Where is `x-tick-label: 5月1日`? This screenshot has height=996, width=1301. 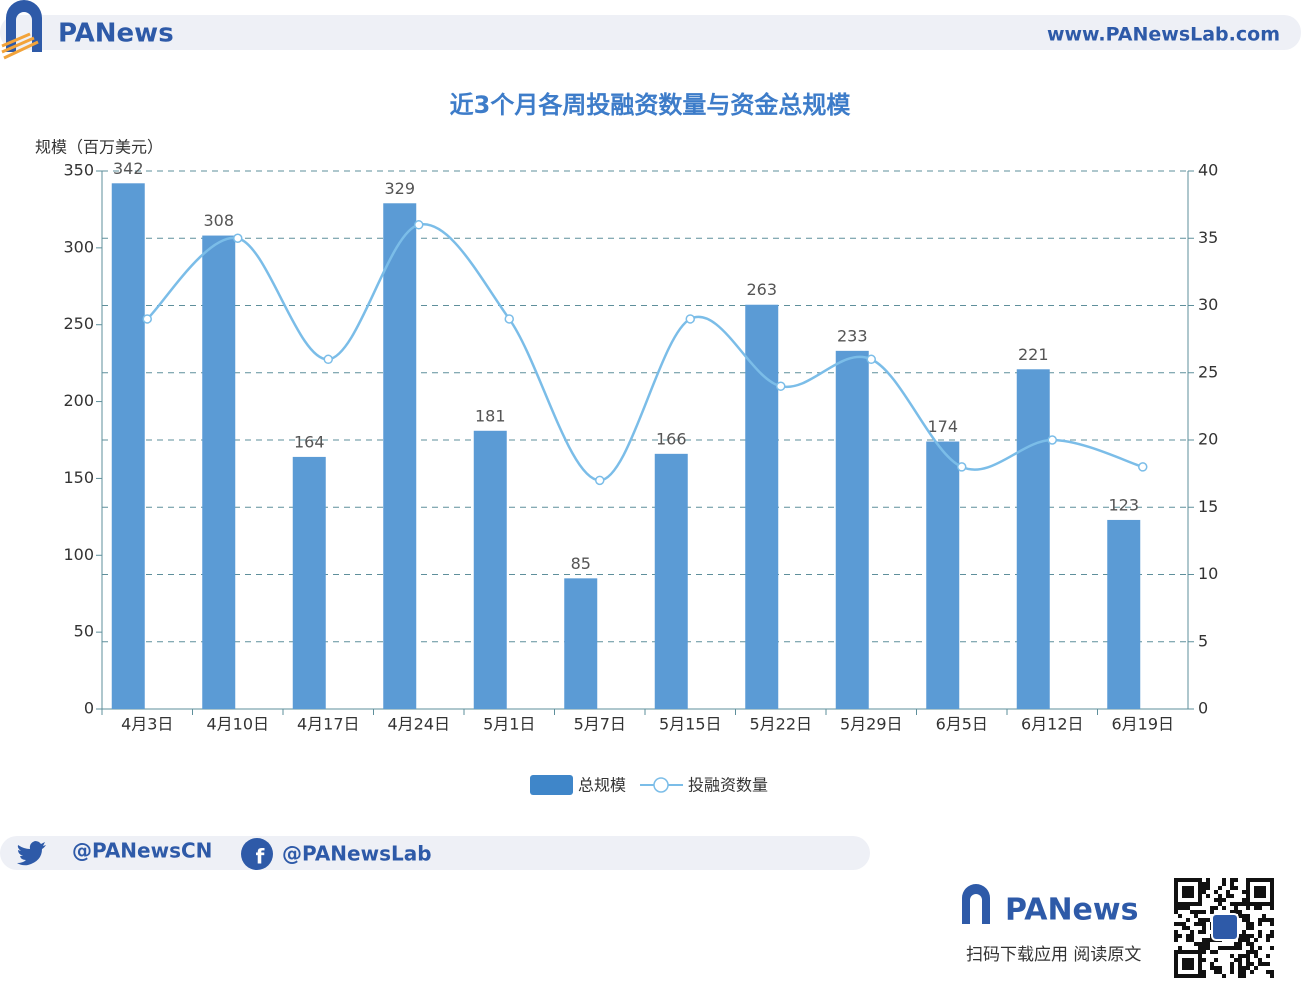
x-tick-label: 5月1日 is located at coordinates (509, 724).